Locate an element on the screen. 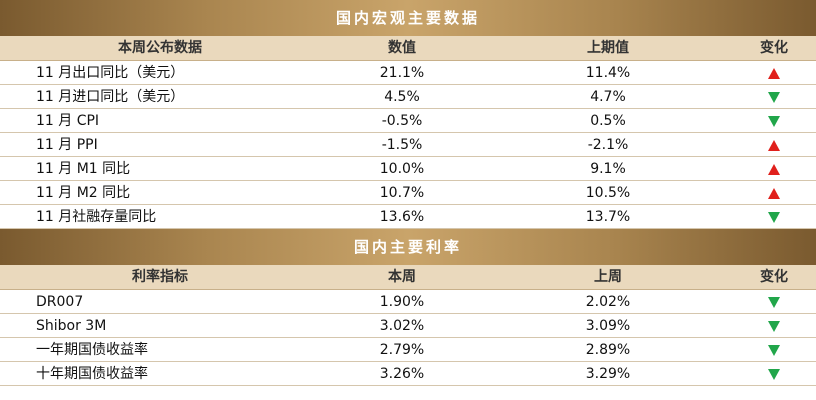 This screenshot has width=816, height=400. row-current-value: 4.5% is located at coordinates (402, 97).